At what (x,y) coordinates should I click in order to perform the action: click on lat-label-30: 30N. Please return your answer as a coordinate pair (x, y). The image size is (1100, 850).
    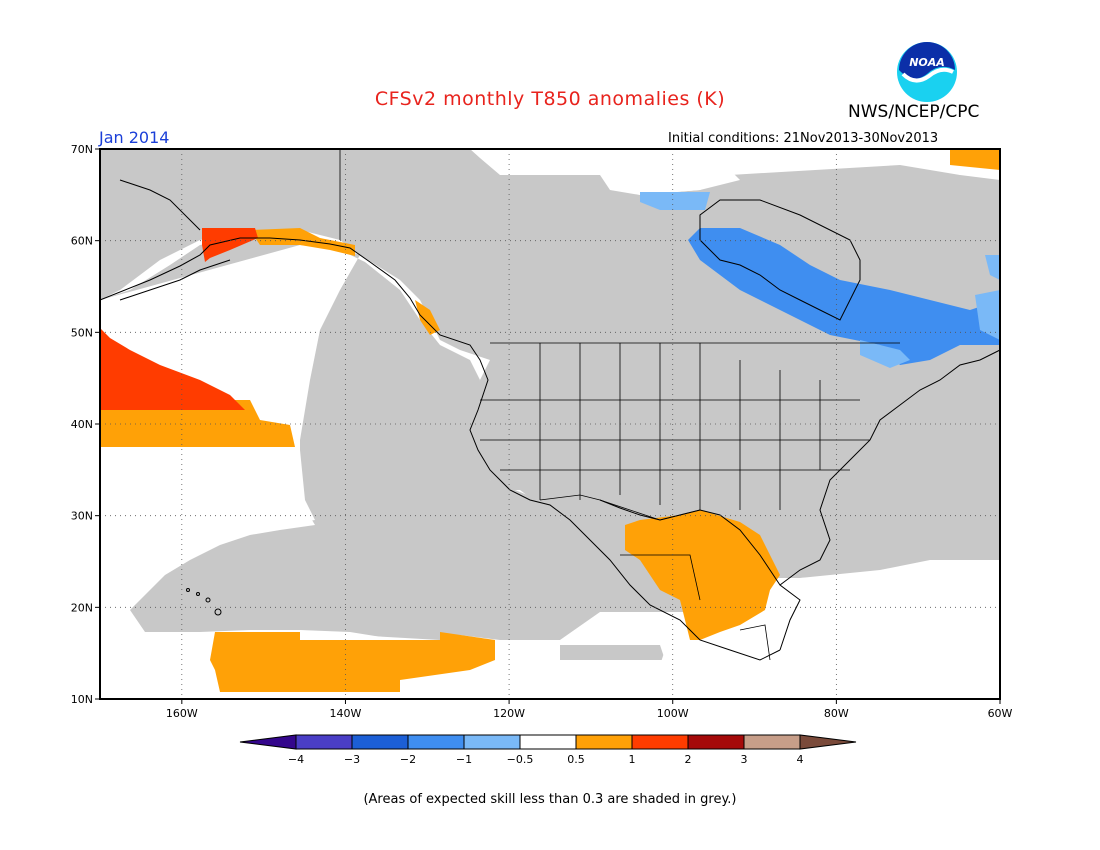
    Looking at the image, I should click on (82, 516).